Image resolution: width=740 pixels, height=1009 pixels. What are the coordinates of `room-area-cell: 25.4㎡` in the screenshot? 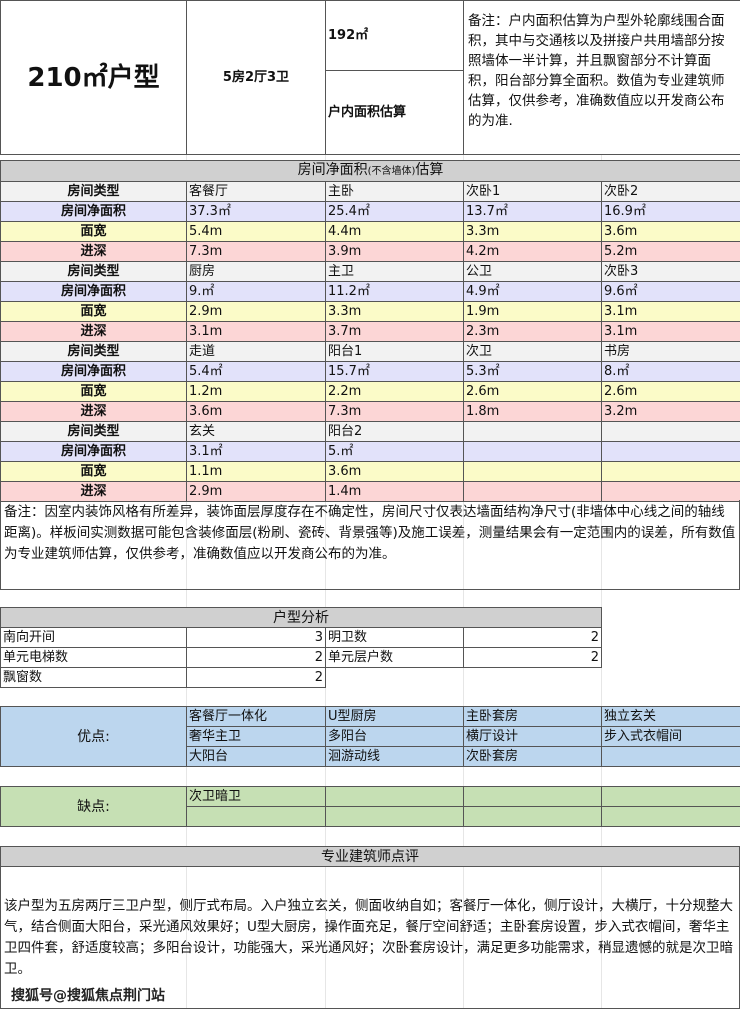 It's located at (394, 211).